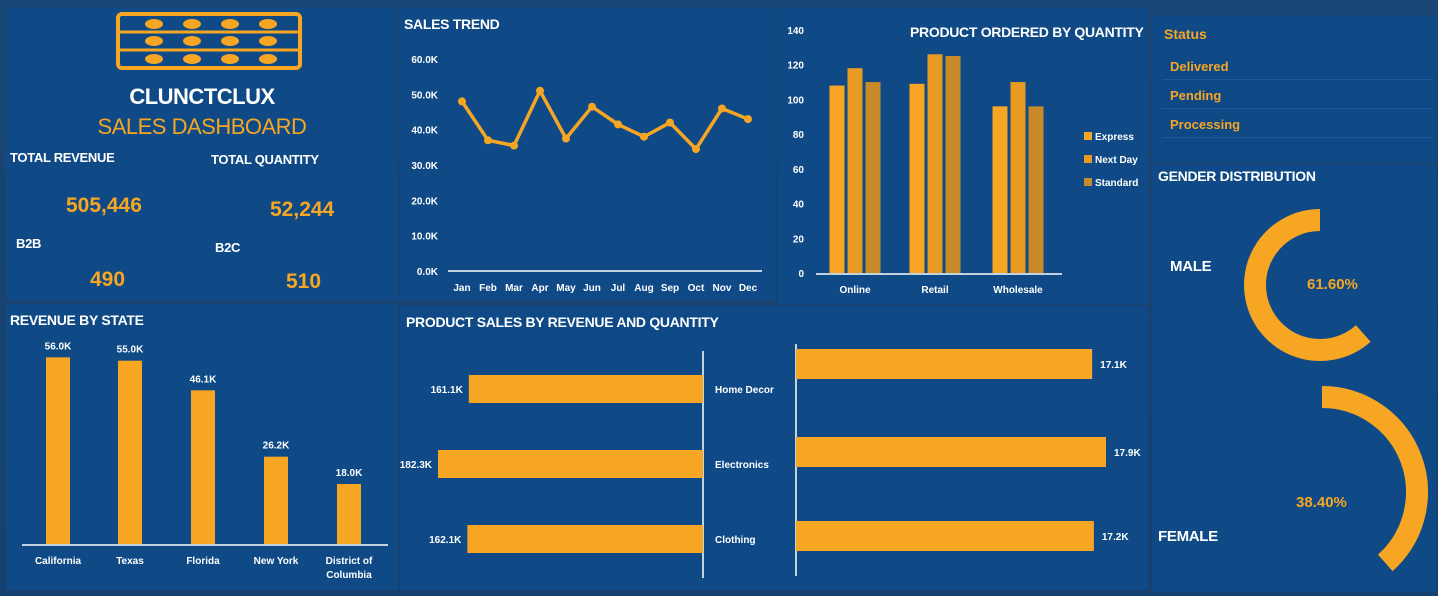  I want to click on x-tick-label-oct: Oct, so click(696, 288).